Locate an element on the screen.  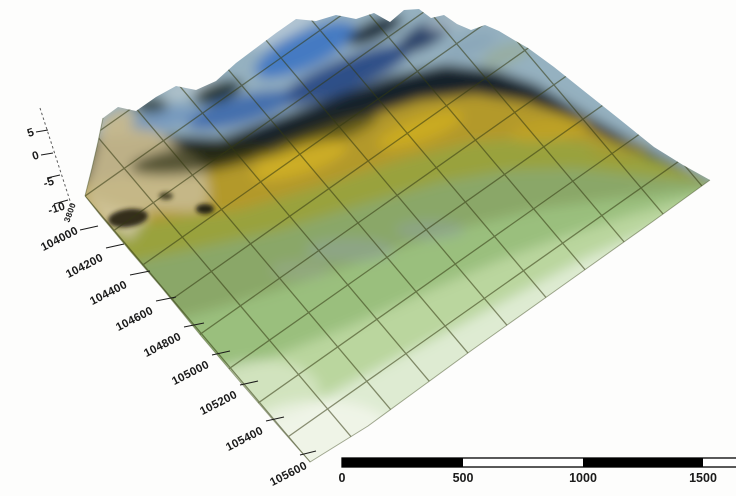
z-axis: 5 0 -5 -10 3800 is located at coordinates (52, 165).